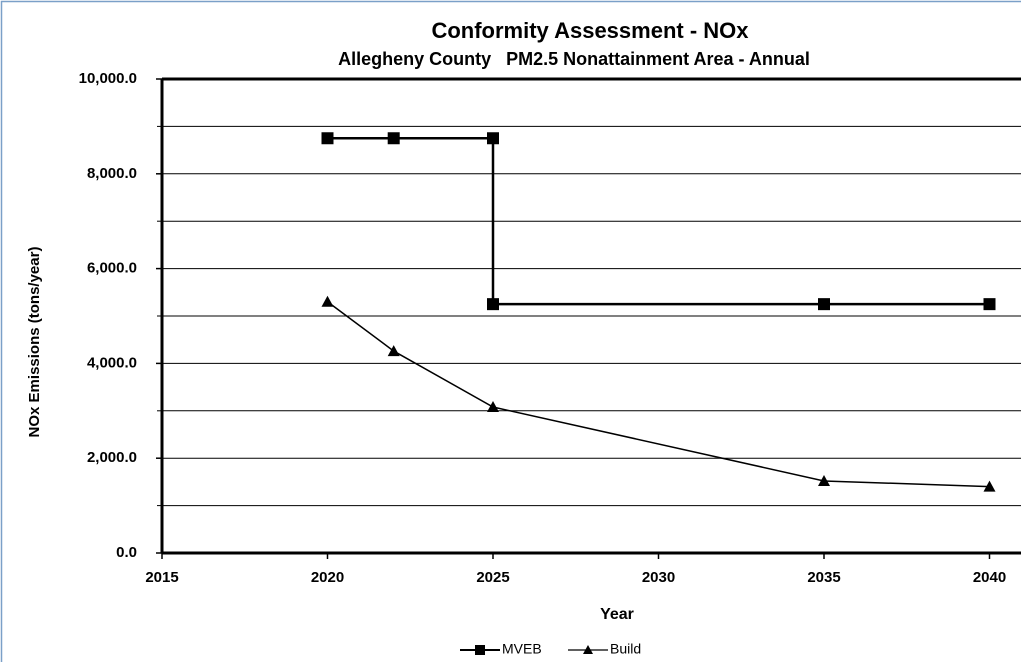  Describe the element at coordinates (112, 457) in the screenshot. I see `y-tick-label: 2,000.0` at that location.